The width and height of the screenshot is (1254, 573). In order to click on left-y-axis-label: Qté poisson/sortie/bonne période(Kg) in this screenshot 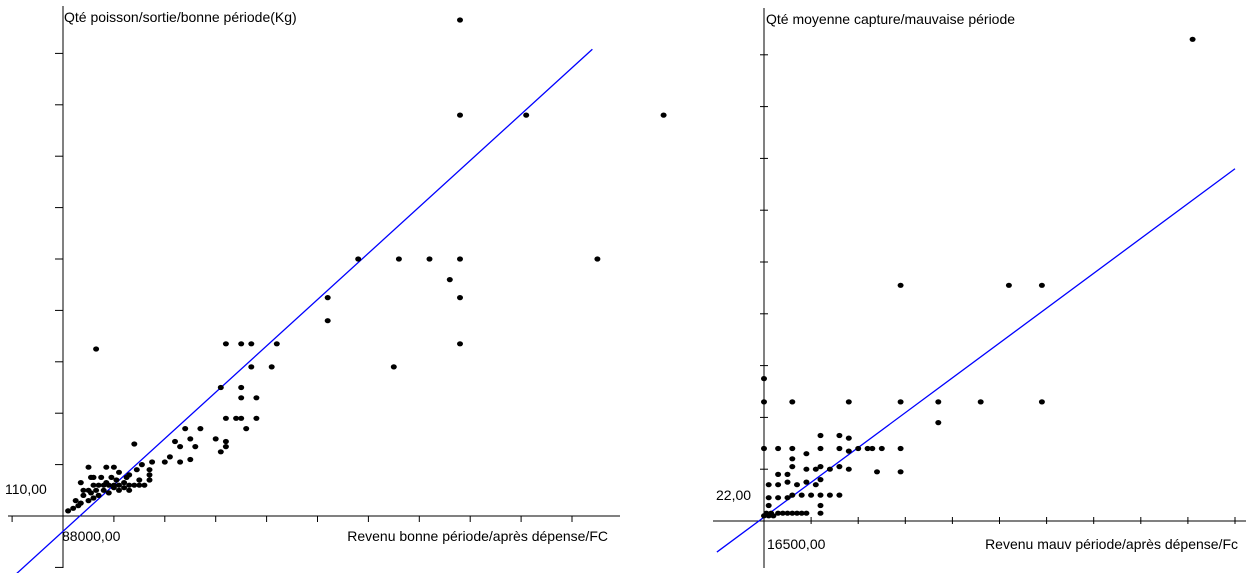, I will do `click(180, 17)`.